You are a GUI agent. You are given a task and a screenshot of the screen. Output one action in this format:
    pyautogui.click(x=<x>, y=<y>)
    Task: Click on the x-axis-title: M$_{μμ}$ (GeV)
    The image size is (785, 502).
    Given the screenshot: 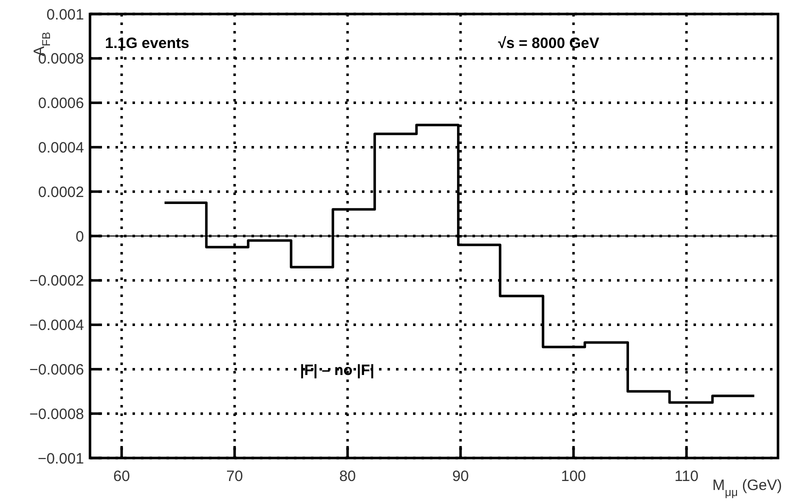 What is the action you would take?
    pyautogui.click(x=747, y=488)
    